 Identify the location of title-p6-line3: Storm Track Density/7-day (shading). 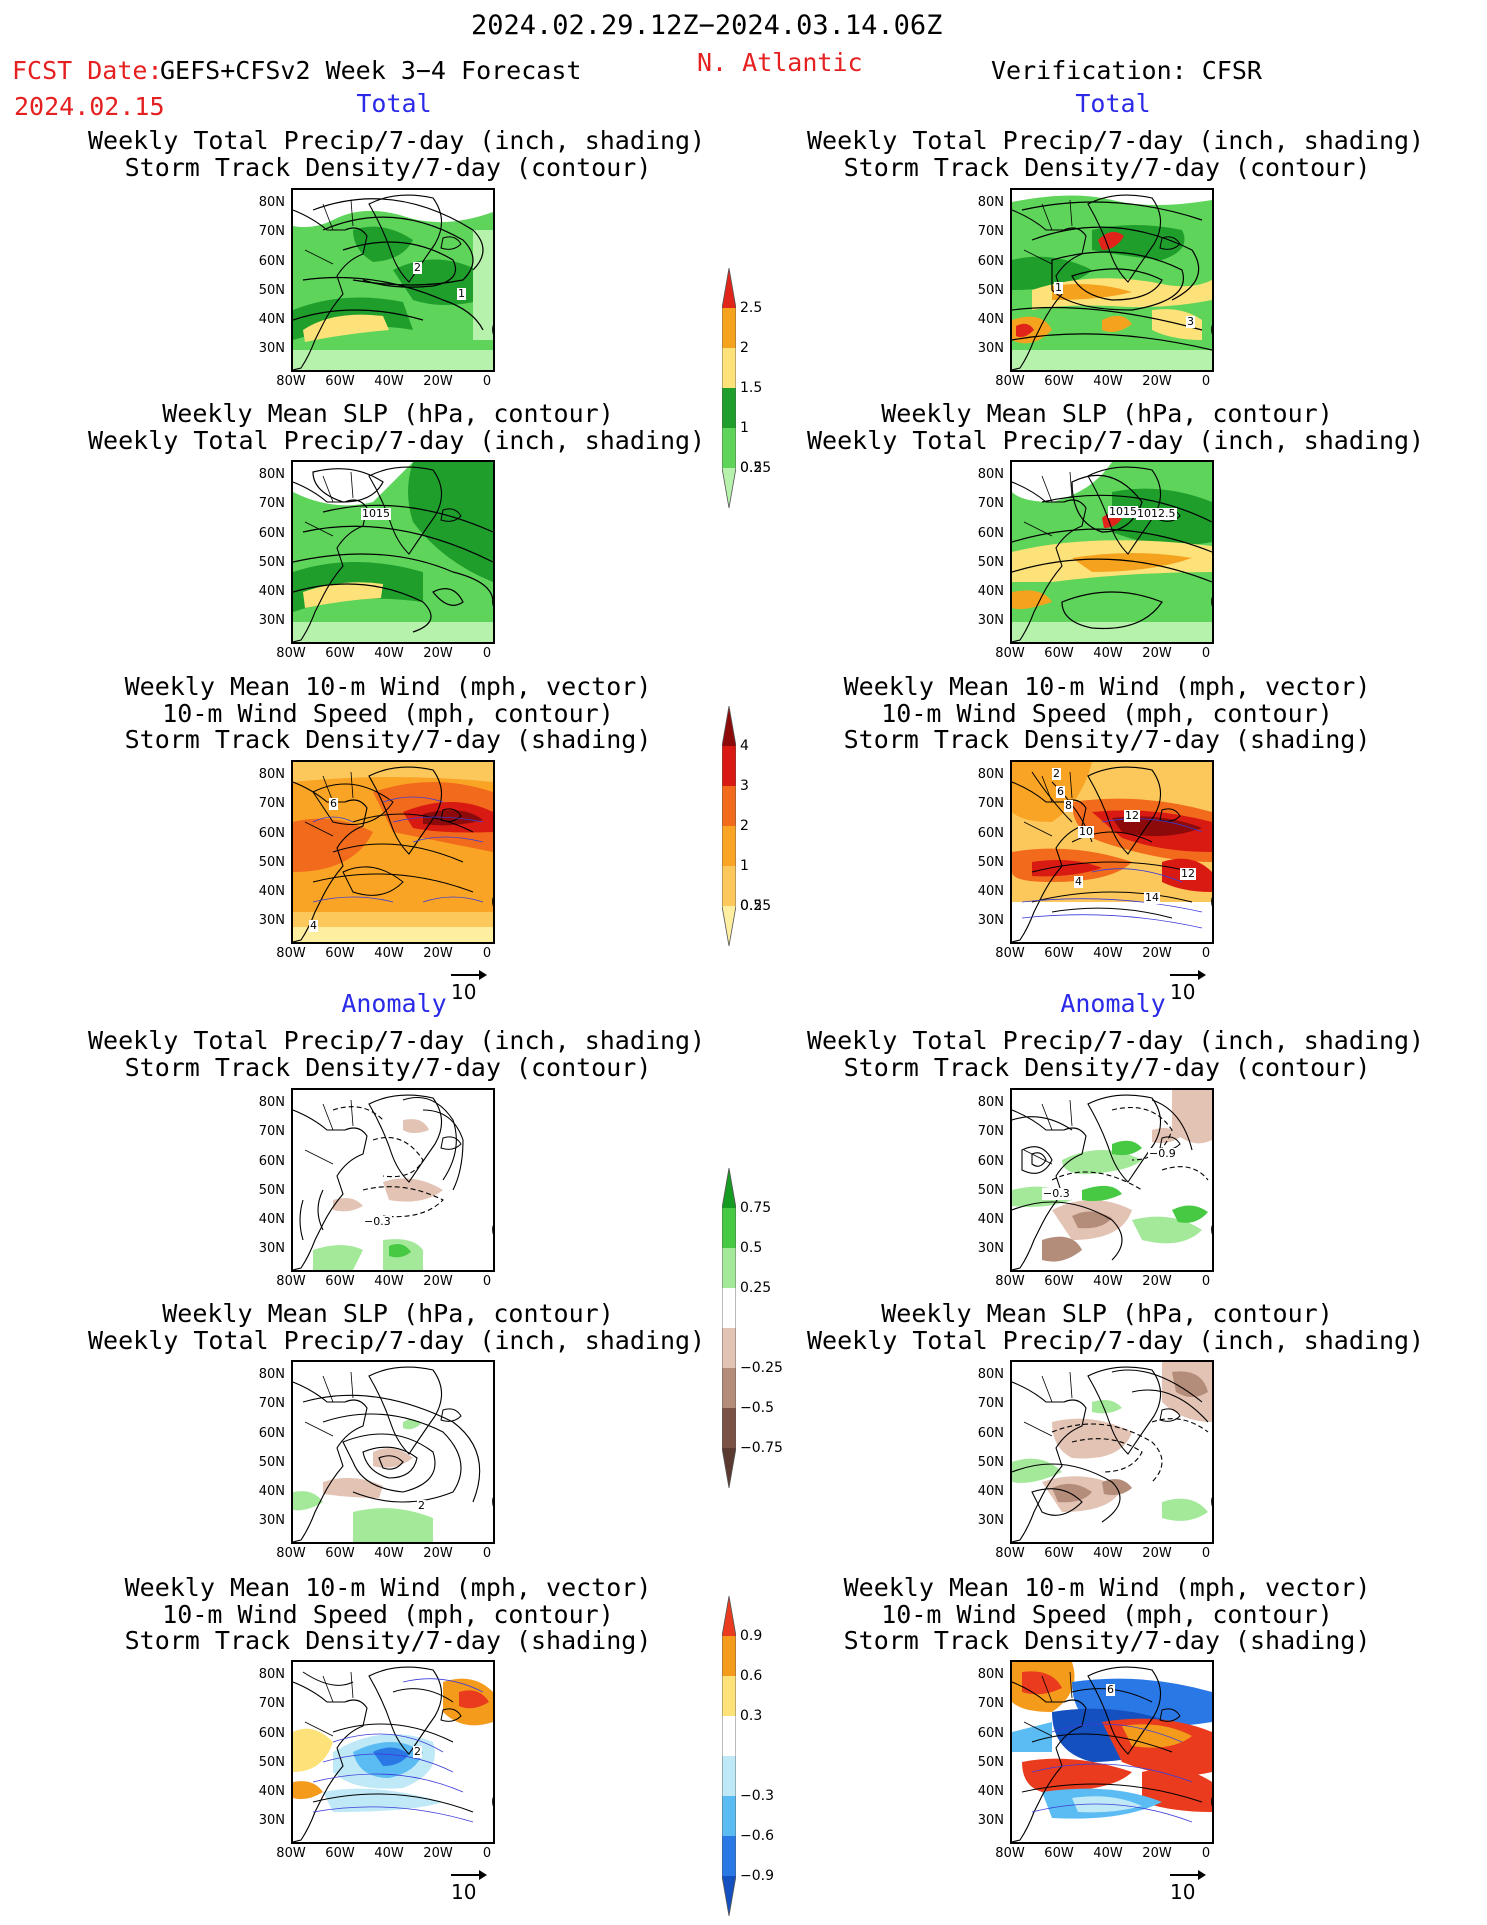
(388, 1640).